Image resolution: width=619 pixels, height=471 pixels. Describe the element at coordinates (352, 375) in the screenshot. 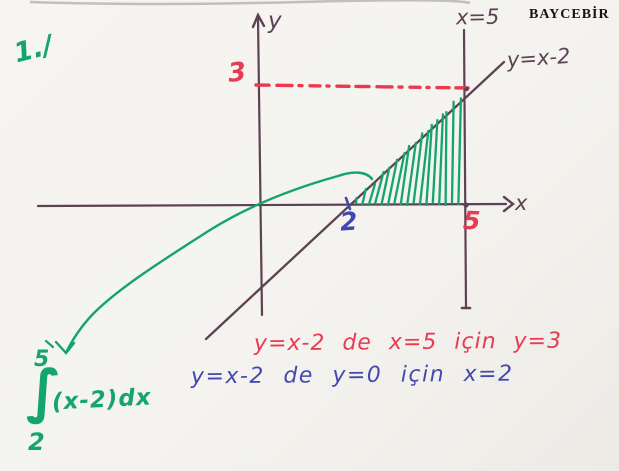

I see `blue-note: y=x-2 de y=0 için x=2` at that location.